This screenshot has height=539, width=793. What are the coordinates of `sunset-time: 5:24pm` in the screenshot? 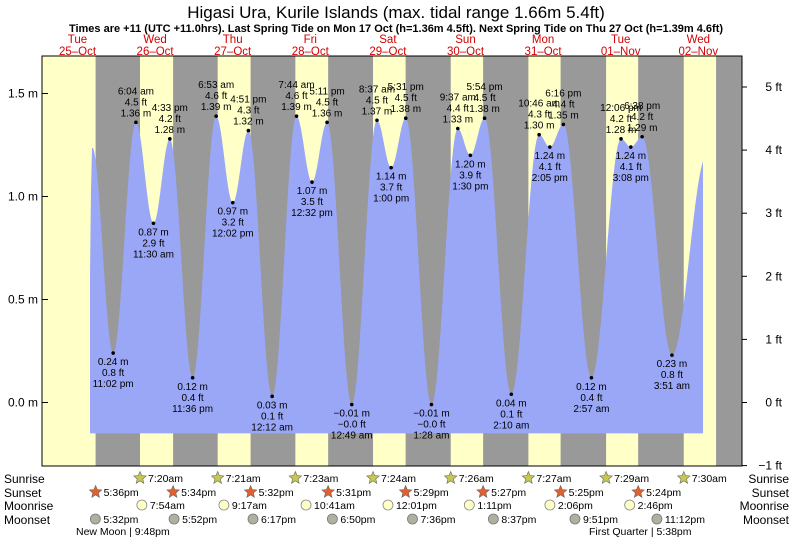 It's located at (663, 493).